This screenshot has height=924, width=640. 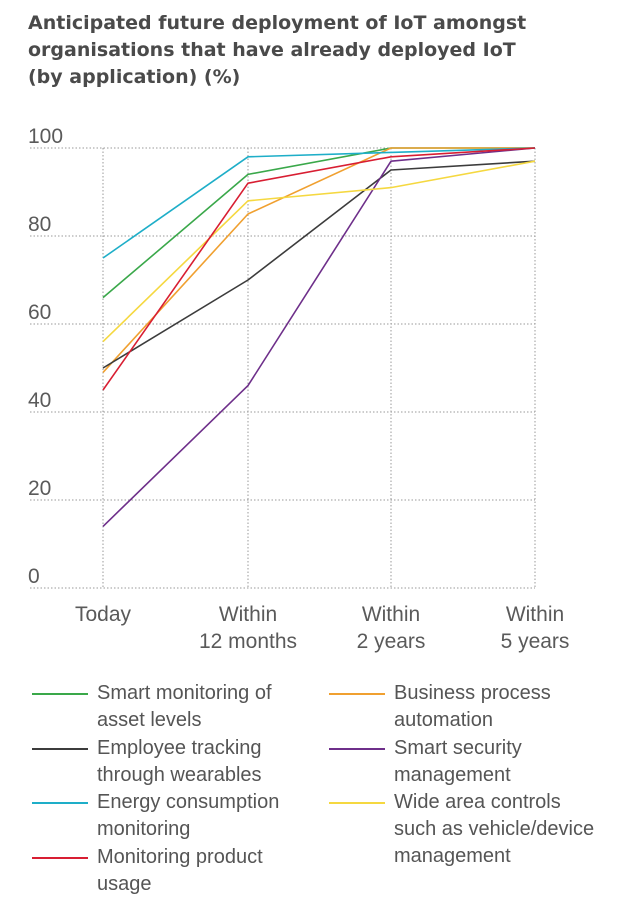 I want to click on legend-label: Monitoring product usage, so click(x=180, y=870).